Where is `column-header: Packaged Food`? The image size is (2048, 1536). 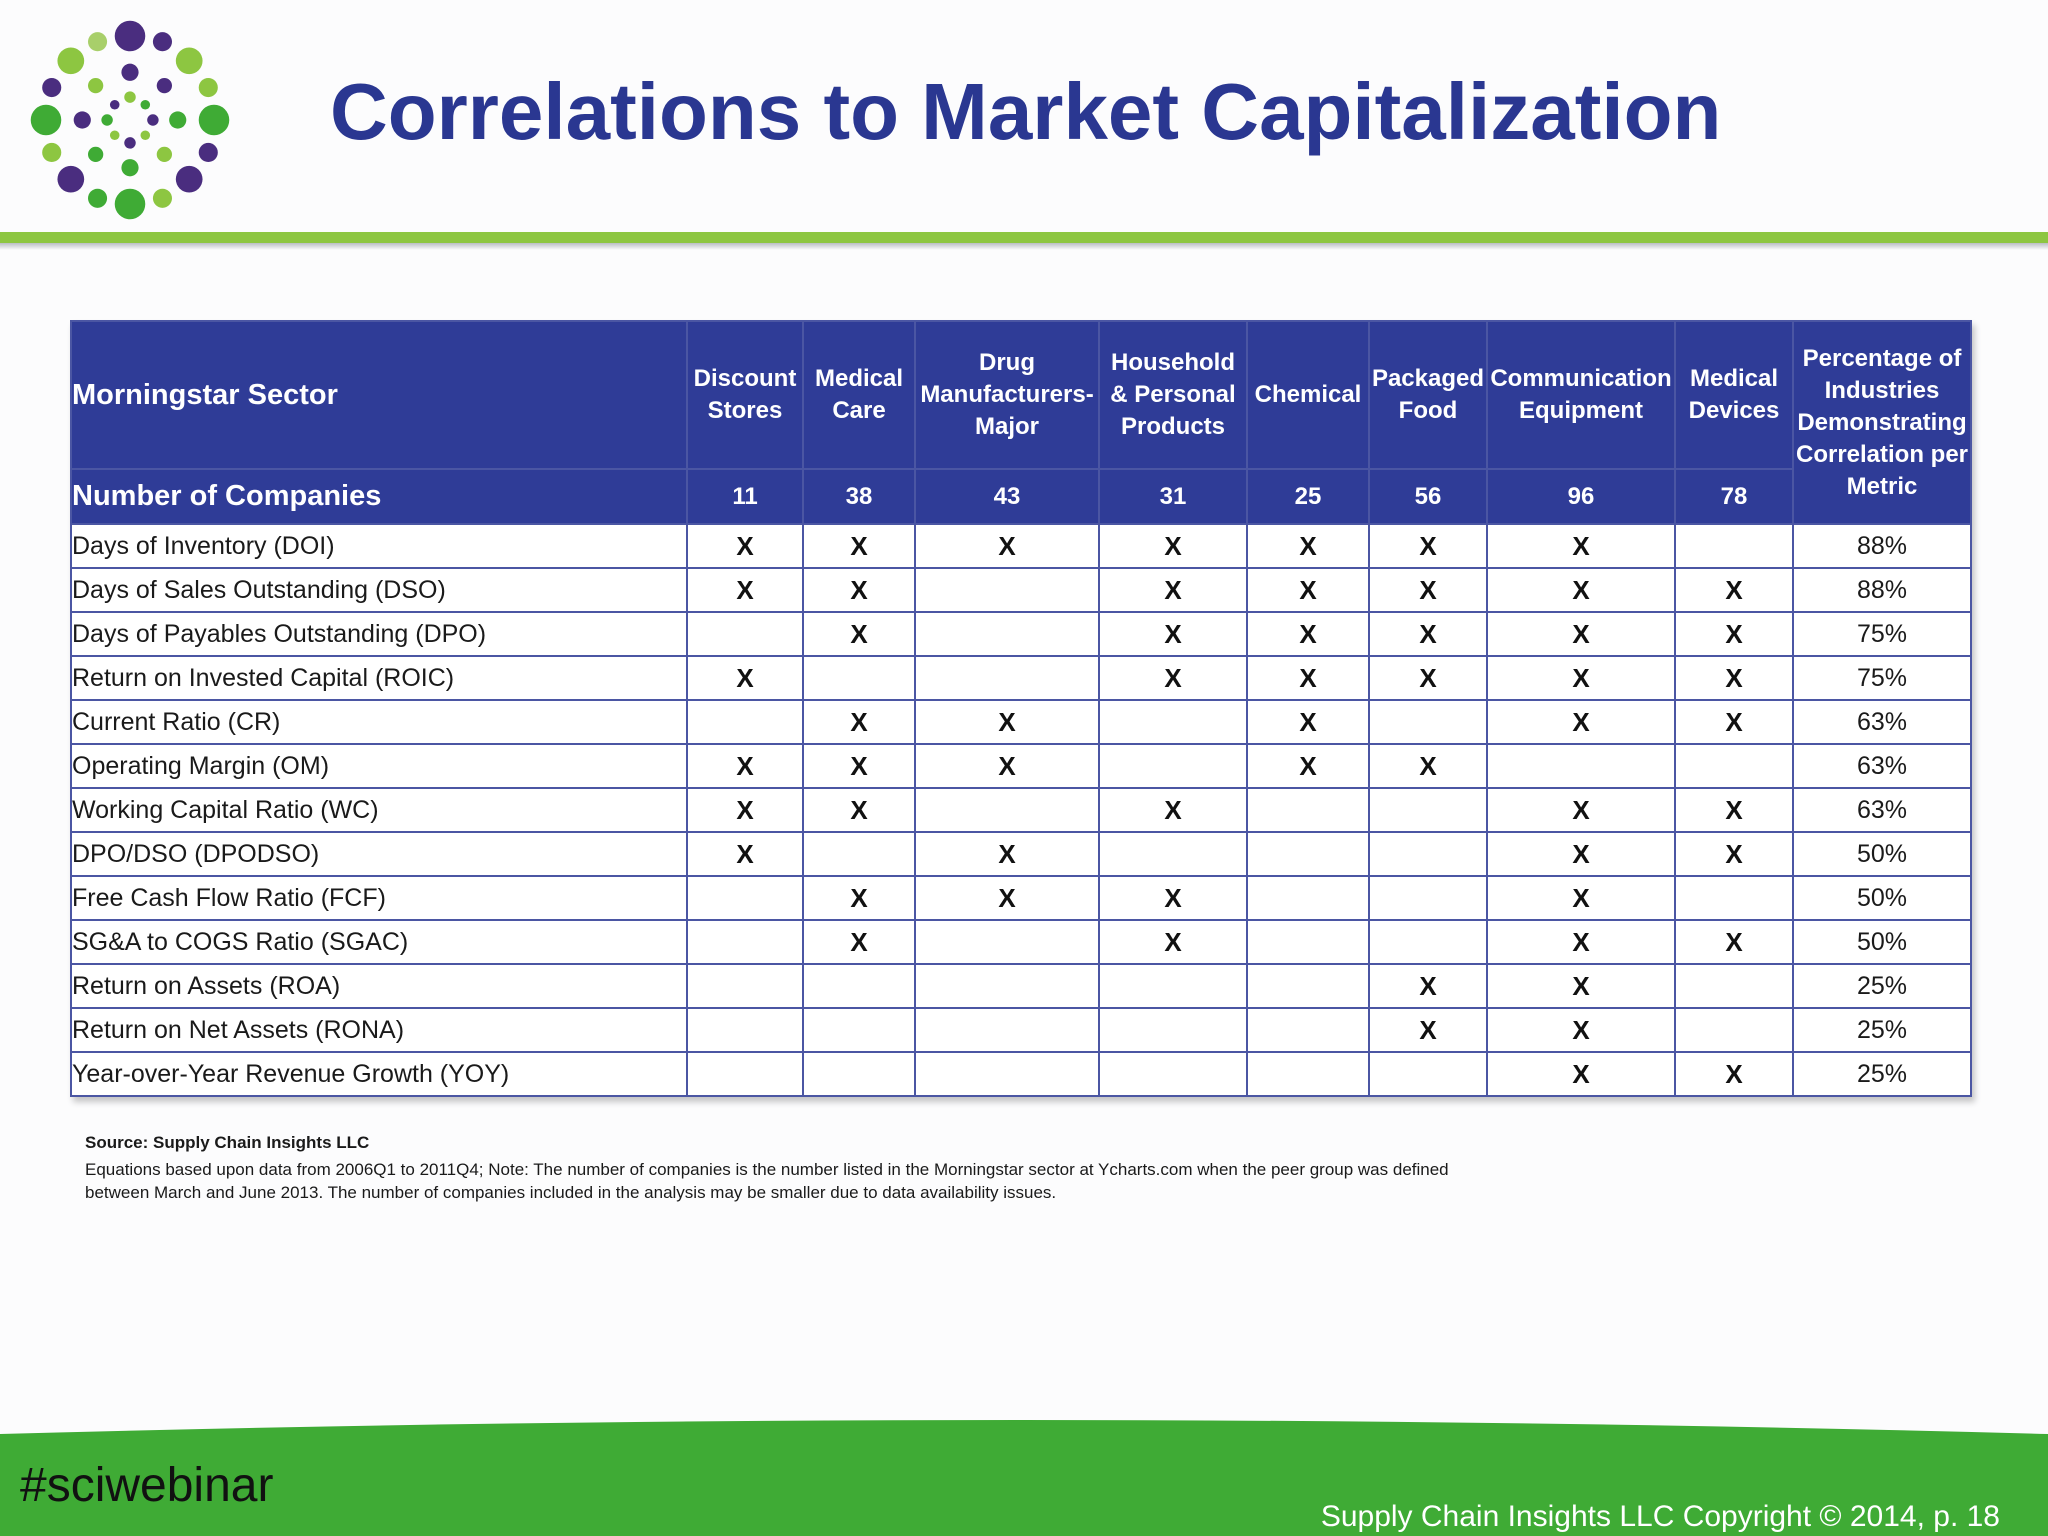 column-header: Packaged Food is located at coordinates (1428, 395).